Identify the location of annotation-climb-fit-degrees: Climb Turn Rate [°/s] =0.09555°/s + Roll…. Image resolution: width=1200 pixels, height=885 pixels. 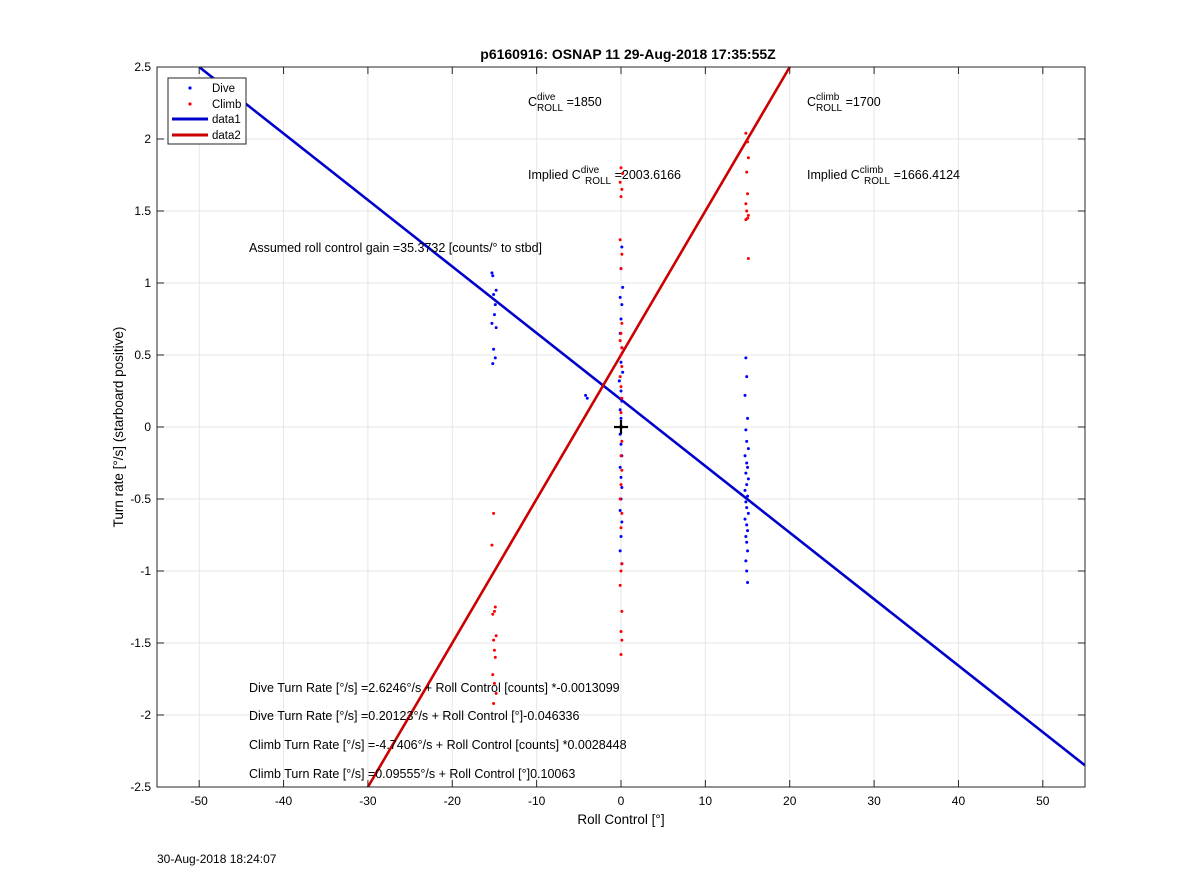
(412, 774).